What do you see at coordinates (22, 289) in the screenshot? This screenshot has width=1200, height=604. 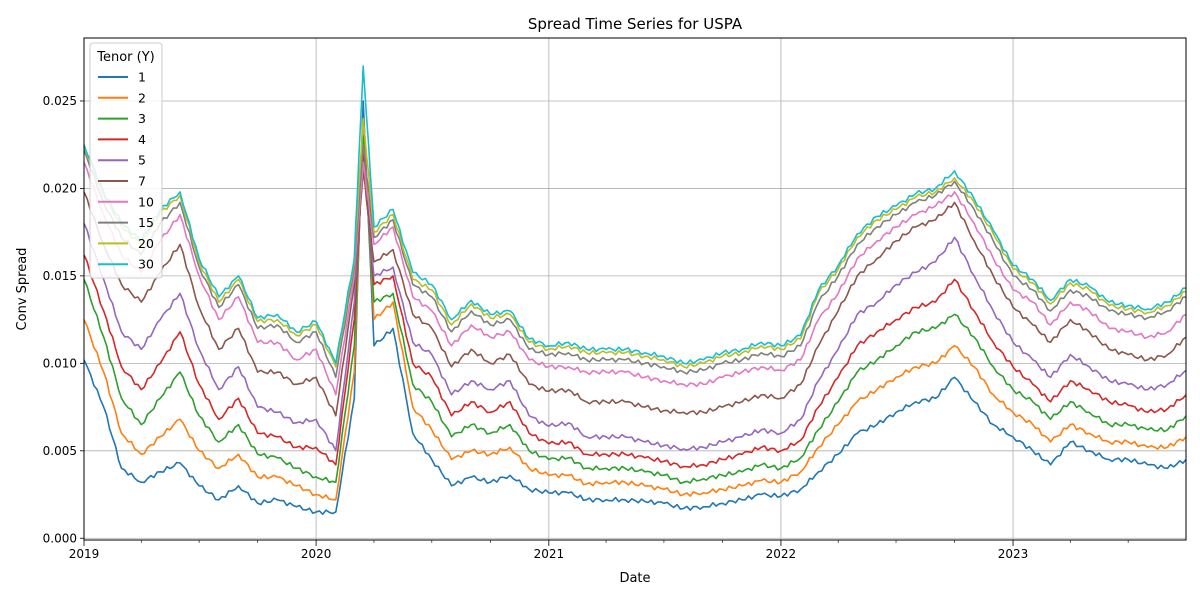 I see `y-axis-label: Conv Spread` at bounding box center [22, 289].